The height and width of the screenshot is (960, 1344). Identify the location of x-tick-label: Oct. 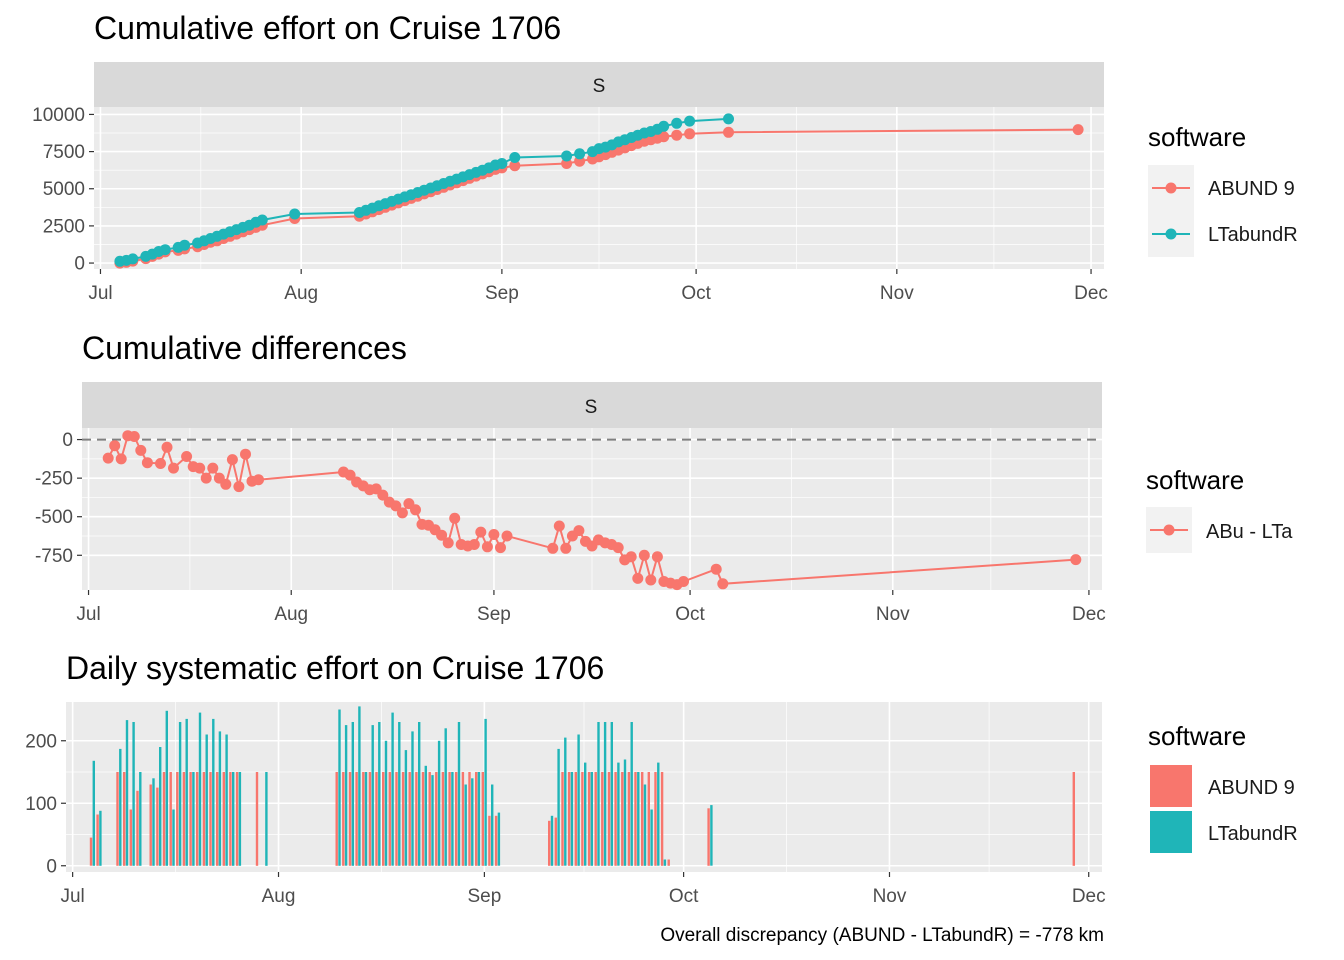
(696, 293).